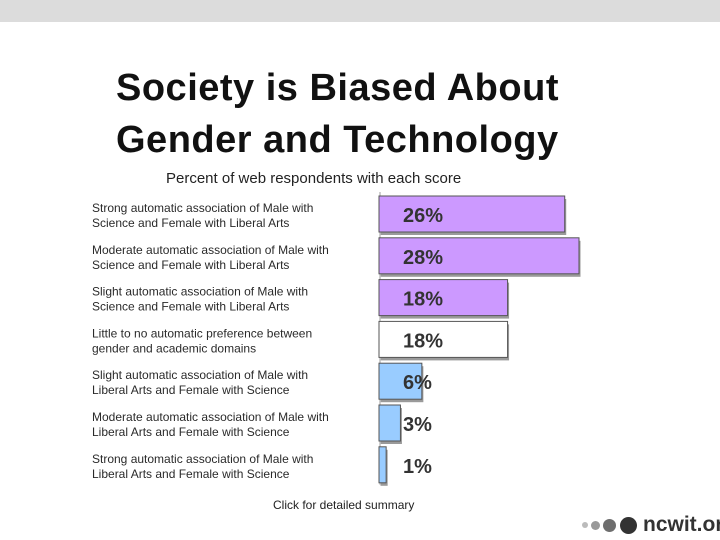  Describe the element at coordinates (595, 525) in the screenshot. I see `logo-dot-medium` at that location.